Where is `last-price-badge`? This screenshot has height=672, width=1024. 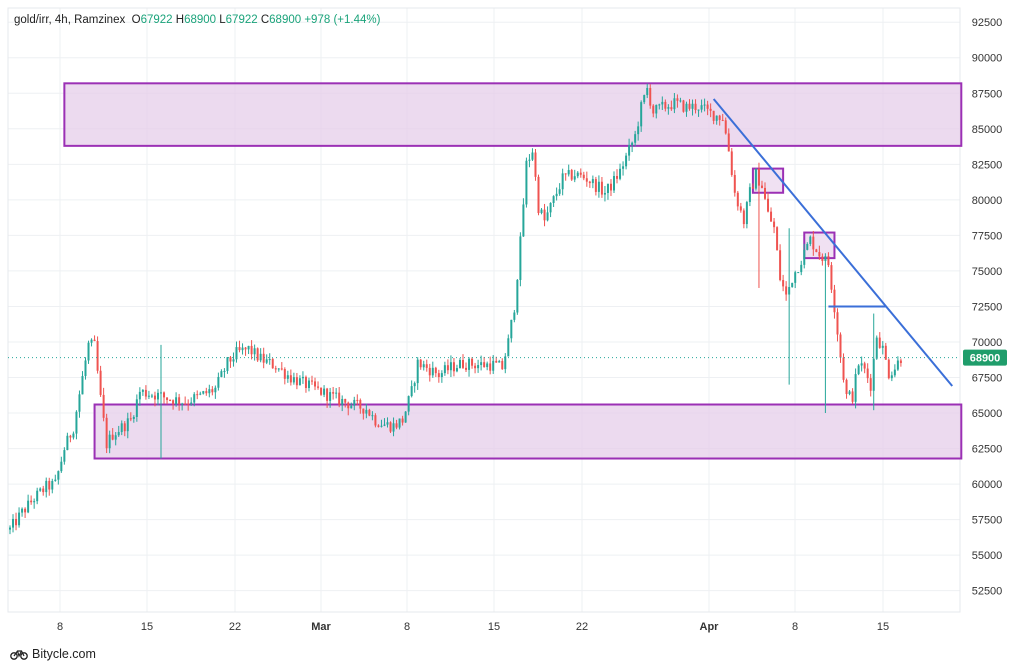 last-price-badge is located at coordinates (985, 357).